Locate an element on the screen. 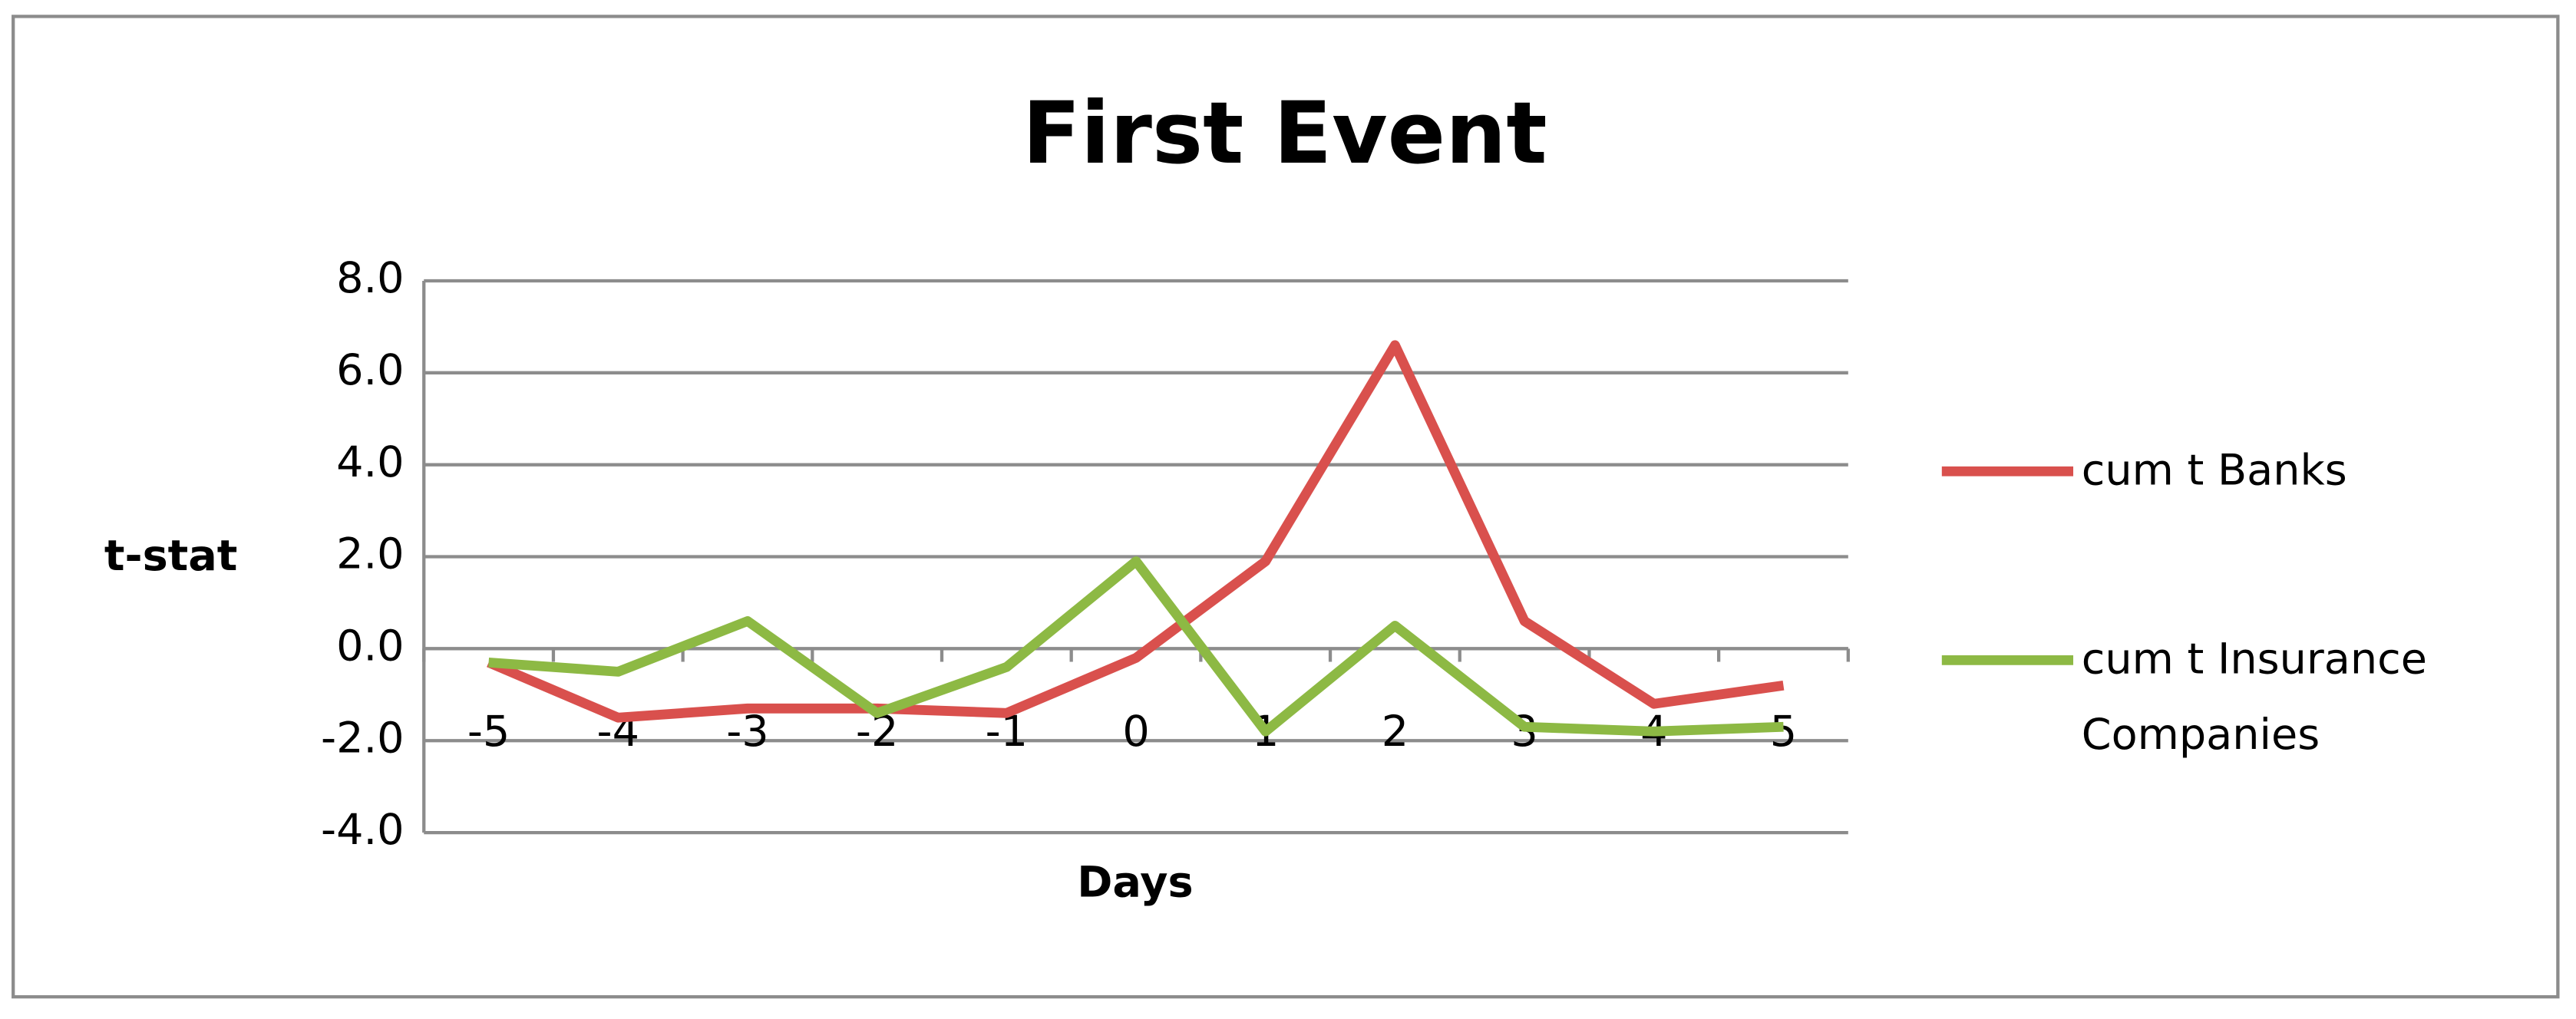 The image size is (2576, 1019). y-tick-label: -4.0 is located at coordinates (363, 830).